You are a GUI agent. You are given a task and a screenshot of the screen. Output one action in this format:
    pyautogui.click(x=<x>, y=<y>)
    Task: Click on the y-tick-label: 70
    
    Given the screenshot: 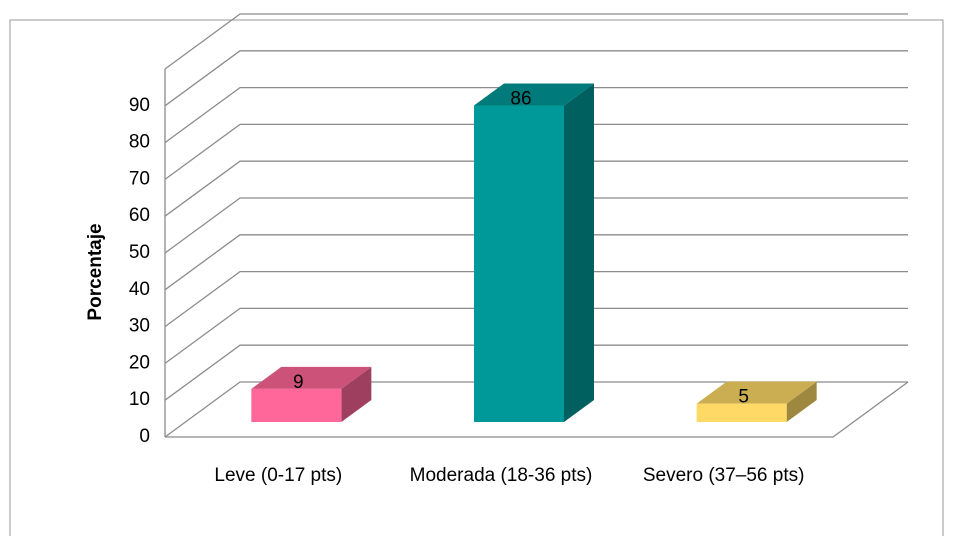 What is the action you would take?
    pyautogui.click(x=139, y=178)
    